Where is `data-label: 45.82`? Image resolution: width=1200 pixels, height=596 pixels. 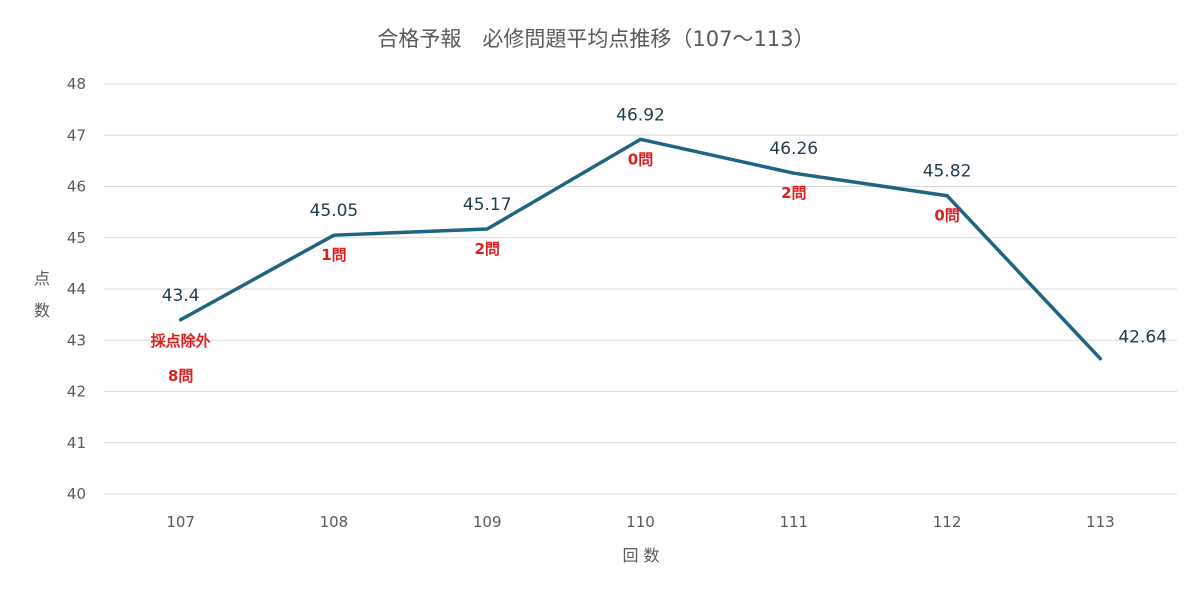 data-label: 45.82 is located at coordinates (947, 172).